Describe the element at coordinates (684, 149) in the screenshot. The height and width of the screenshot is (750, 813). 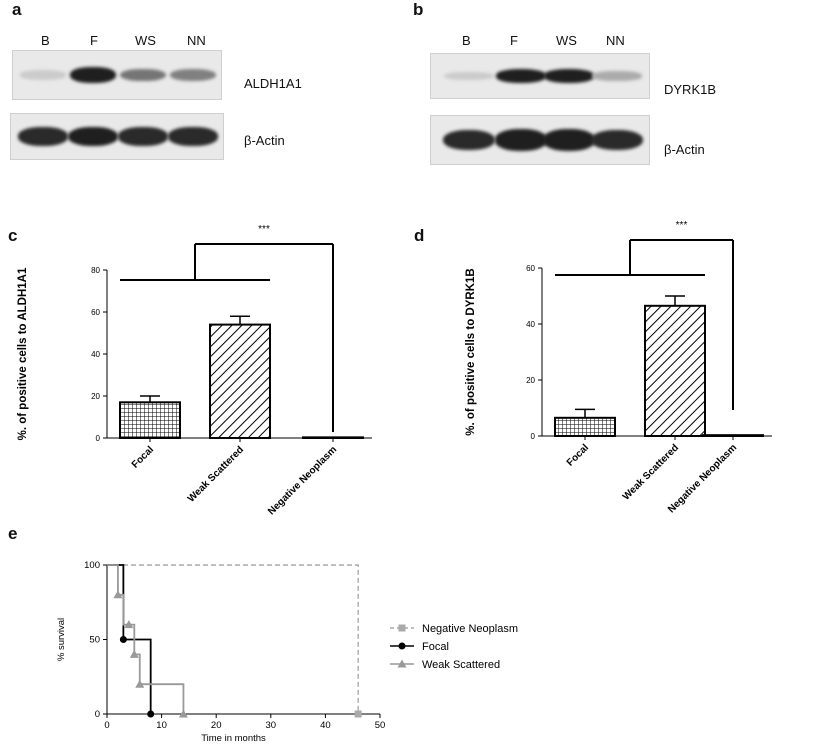
I see `blot-b-row2-label: β-Actin` at that location.